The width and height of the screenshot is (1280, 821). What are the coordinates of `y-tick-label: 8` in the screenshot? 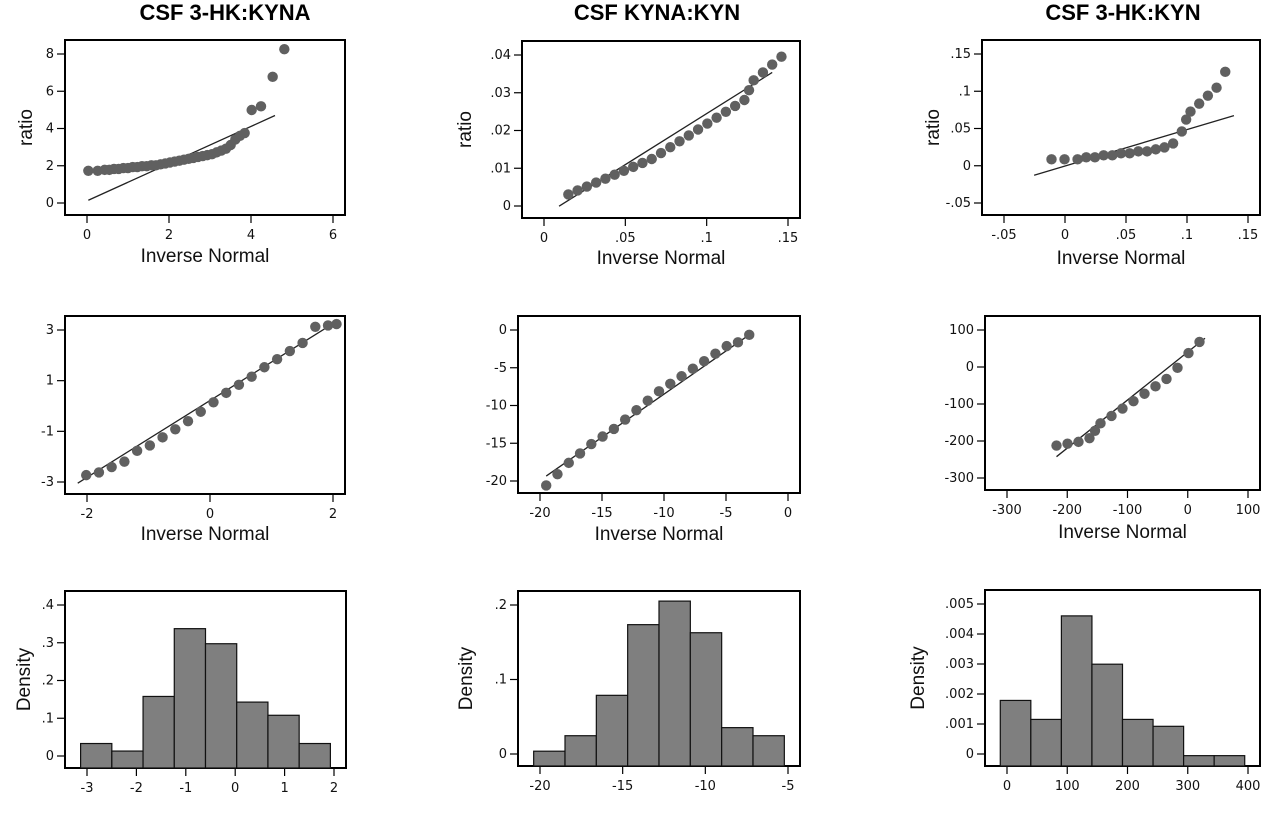 It's located at (50, 54).